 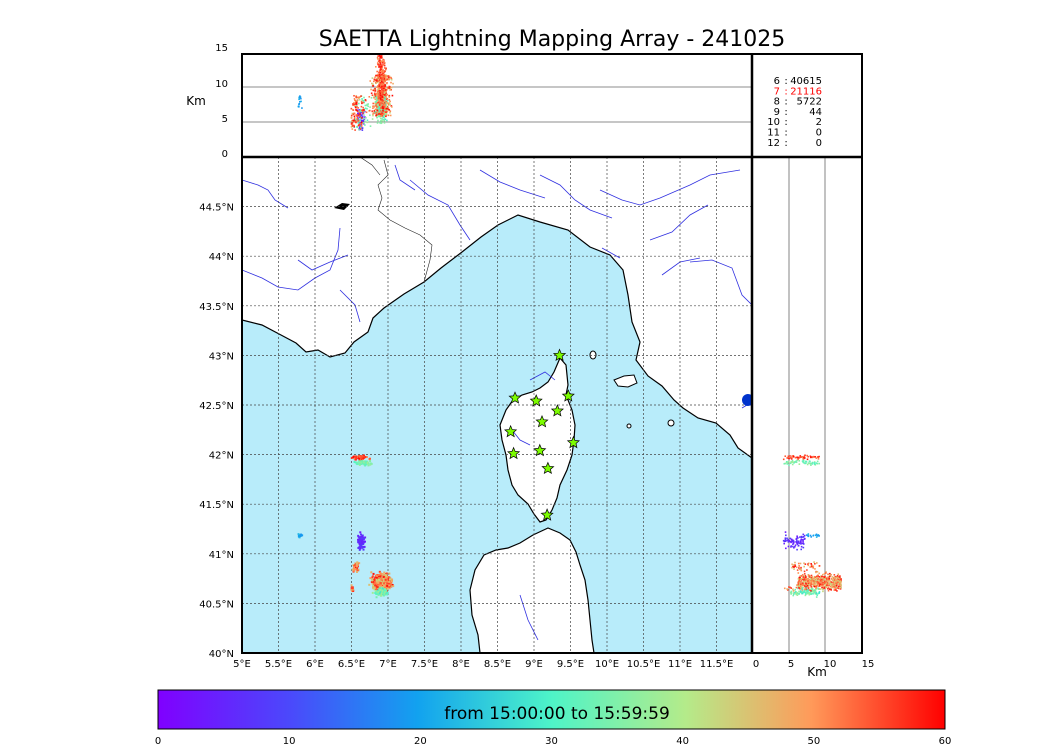 What do you see at coordinates (221, 555) in the screenshot?
I see `lat-tick-label: 41°N` at bounding box center [221, 555].